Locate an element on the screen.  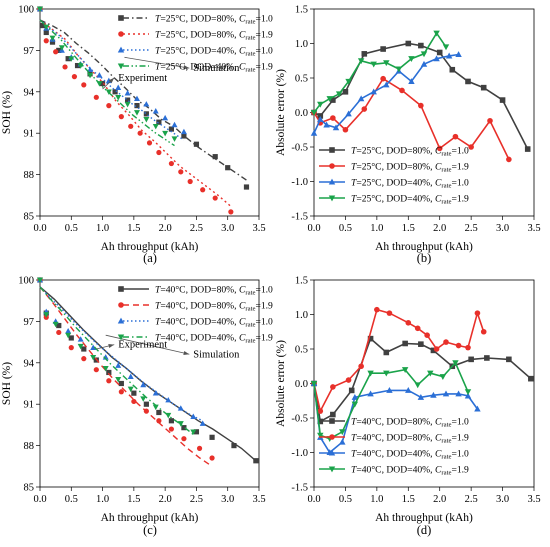
panel-label: (b) is located at coordinates (424, 258).